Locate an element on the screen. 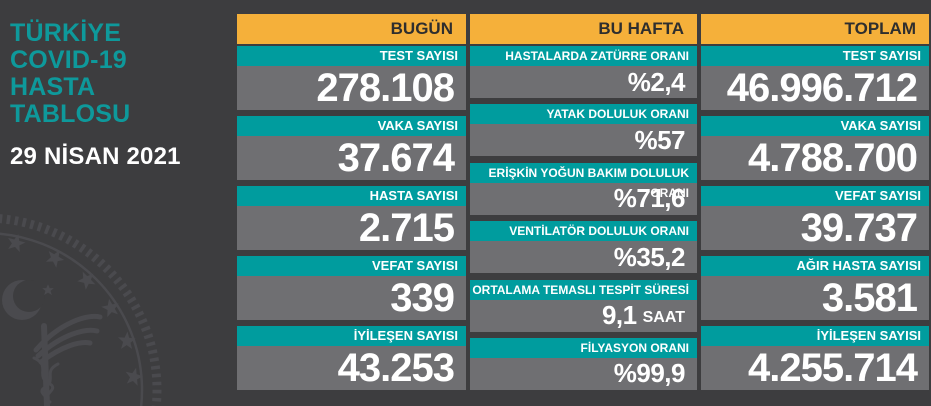 This screenshot has height=406, width=931. ministry-of-health-emblem-icon is located at coordinates (81, 310).